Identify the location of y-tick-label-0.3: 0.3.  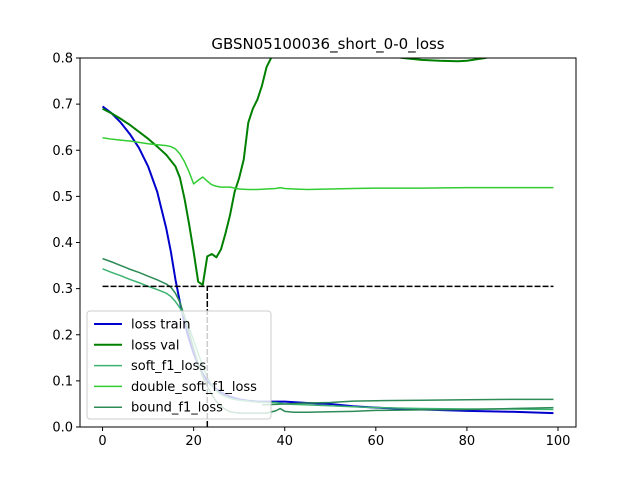
(62, 289).